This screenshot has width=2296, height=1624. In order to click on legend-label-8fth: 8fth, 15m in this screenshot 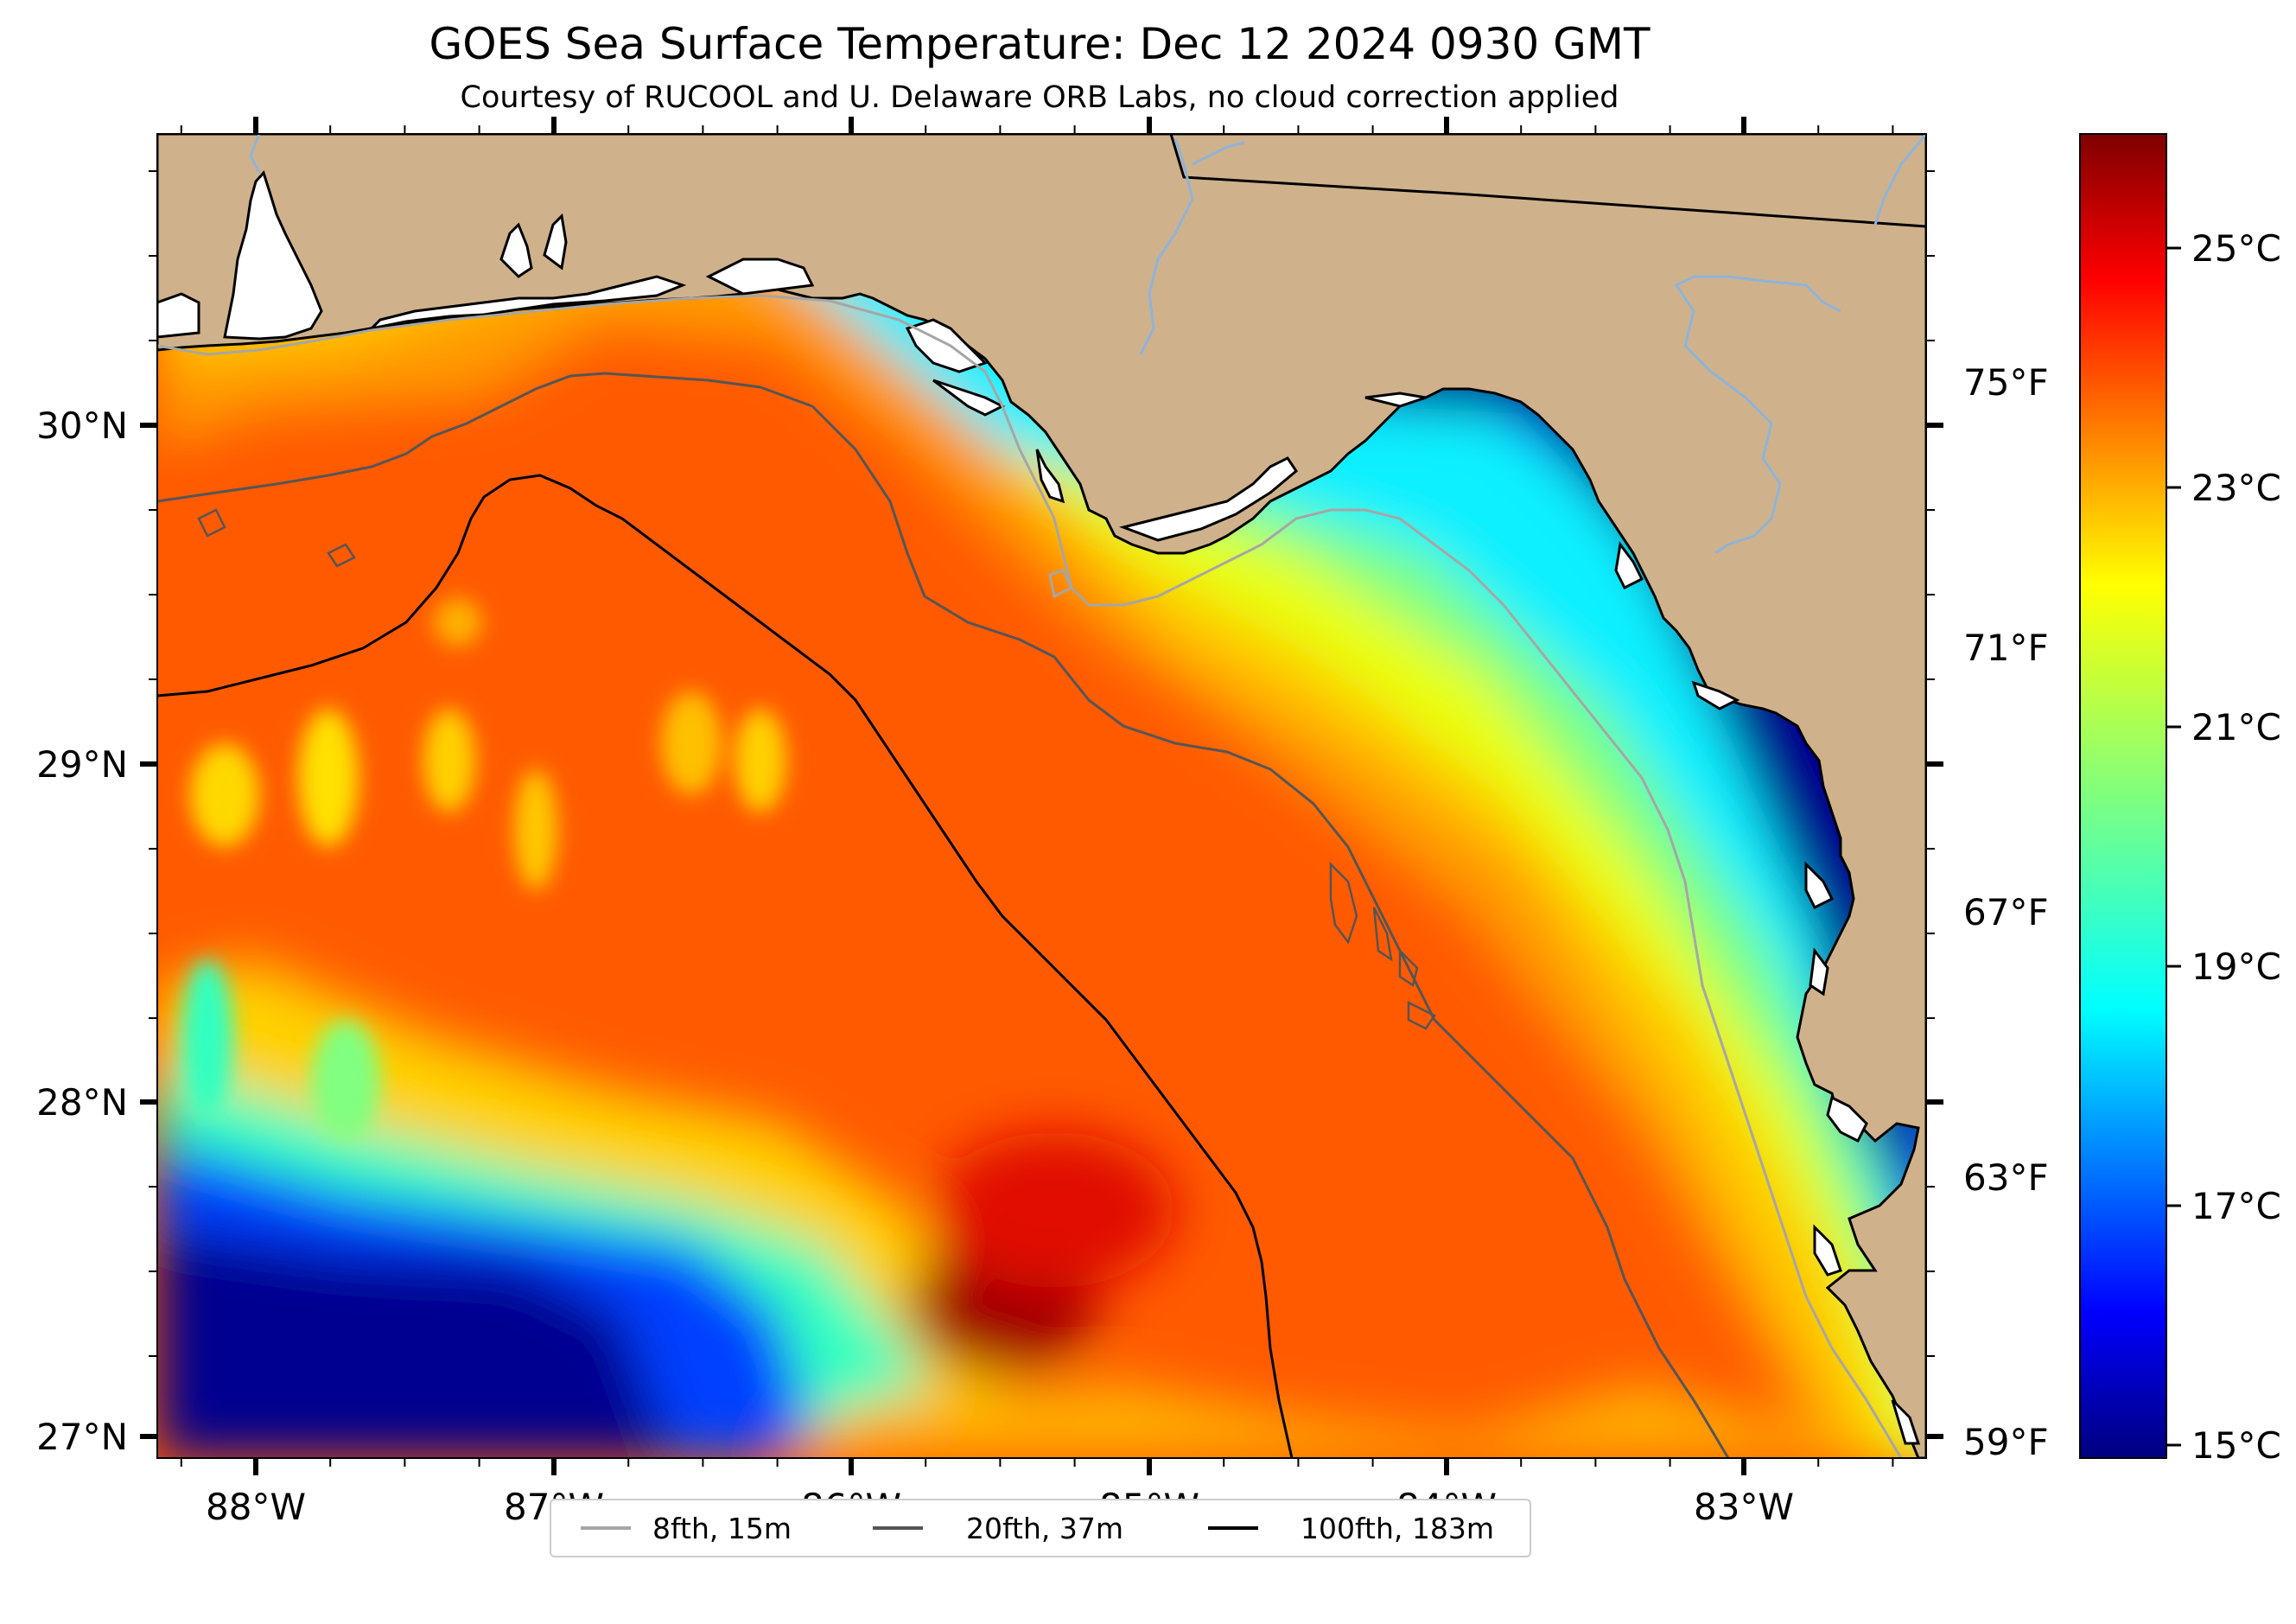, I will do `click(722, 1528)`.